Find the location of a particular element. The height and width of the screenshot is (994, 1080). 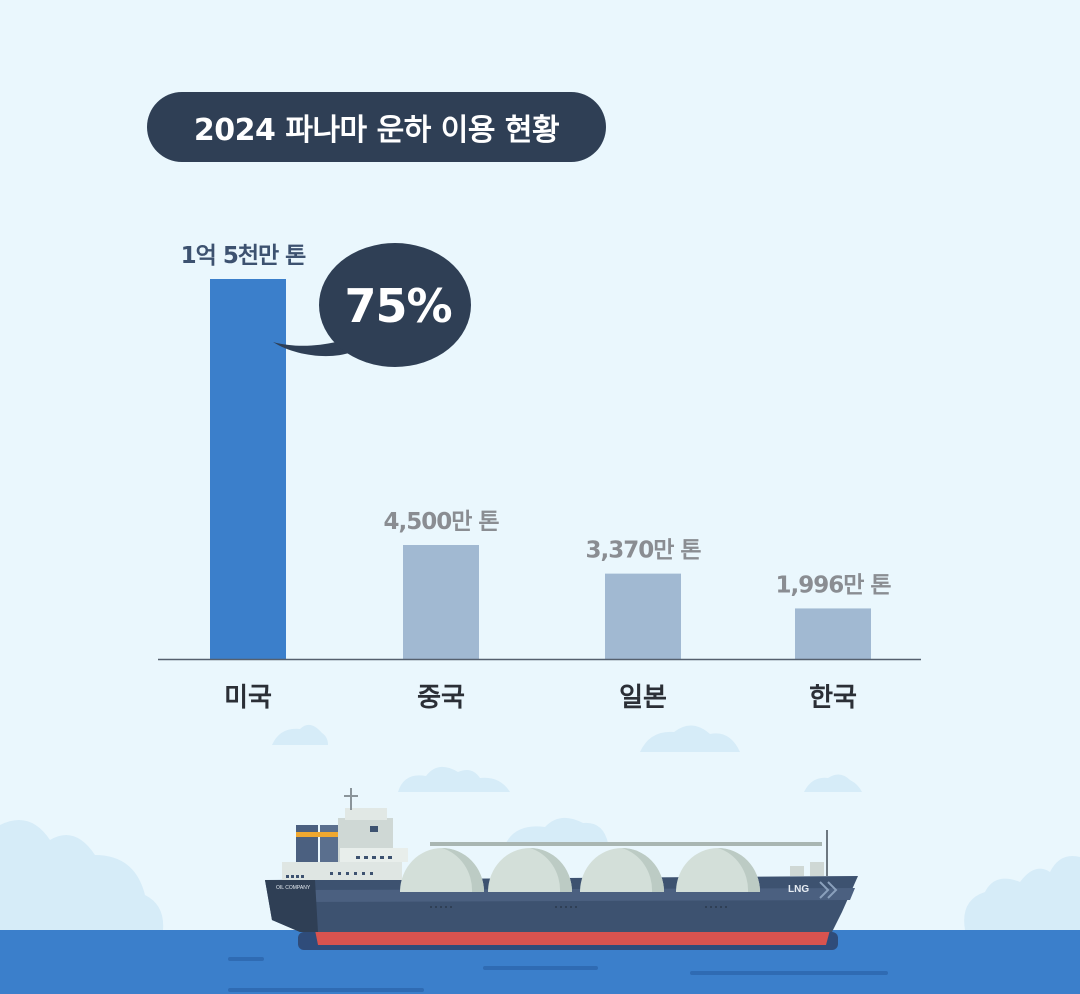

category-label-1: 중국 is located at coordinates (441, 698).